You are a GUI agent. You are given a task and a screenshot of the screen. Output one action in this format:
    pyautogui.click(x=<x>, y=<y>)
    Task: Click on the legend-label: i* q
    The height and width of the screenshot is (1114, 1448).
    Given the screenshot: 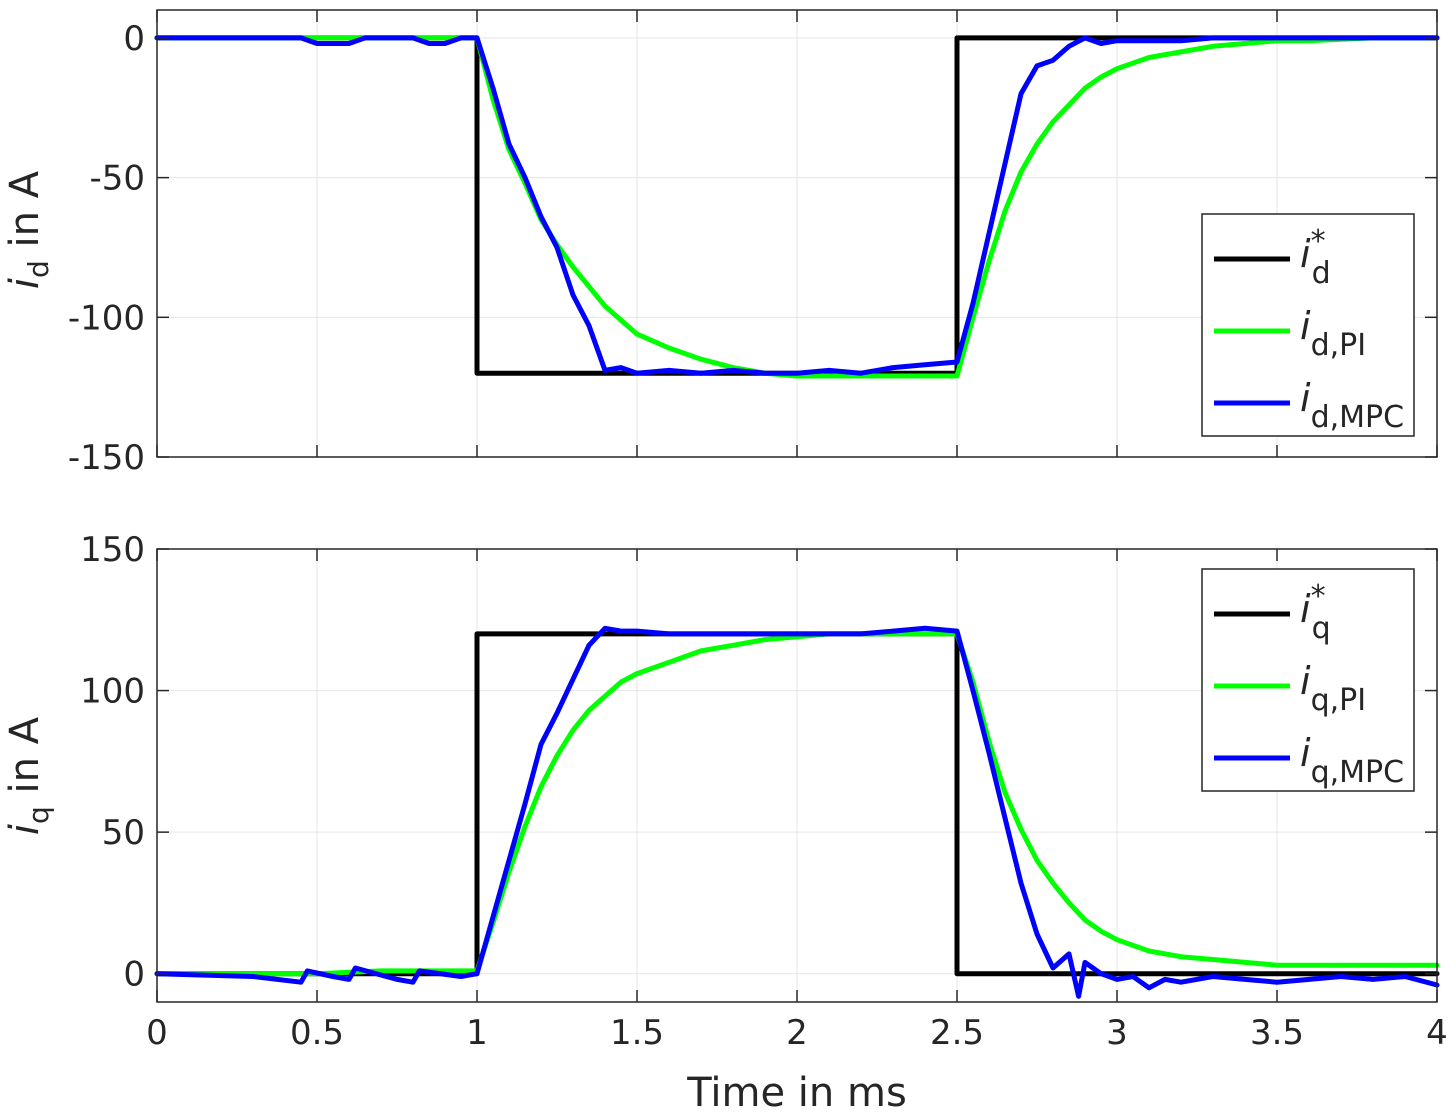 What is the action you would take?
    pyautogui.click(x=1315, y=612)
    